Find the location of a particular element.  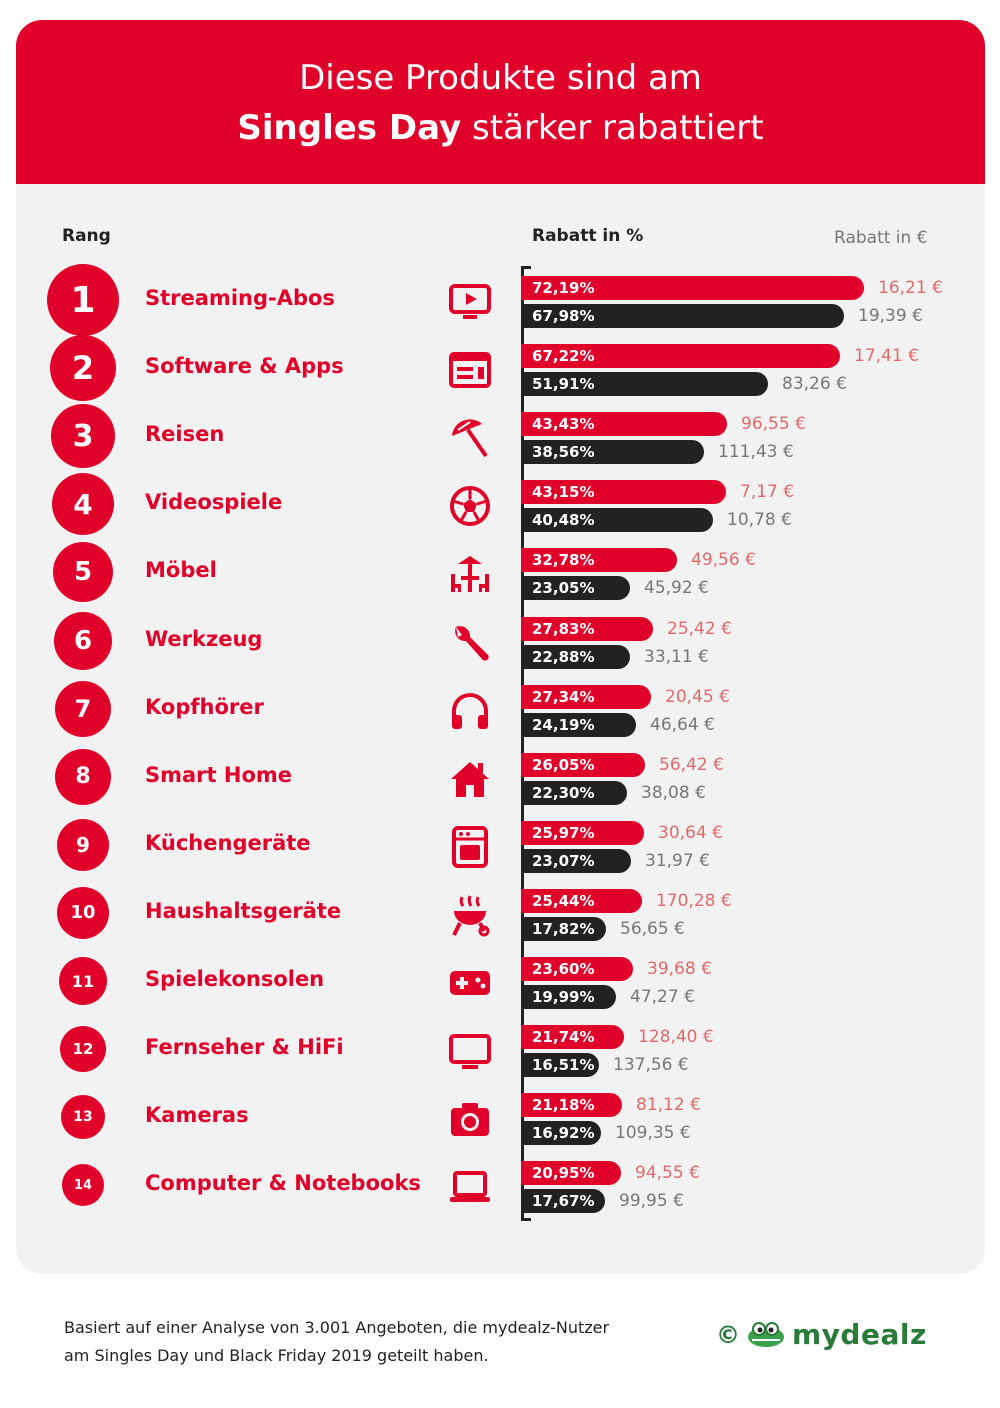

brand-name: mydealz is located at coordinates (859, 1334).